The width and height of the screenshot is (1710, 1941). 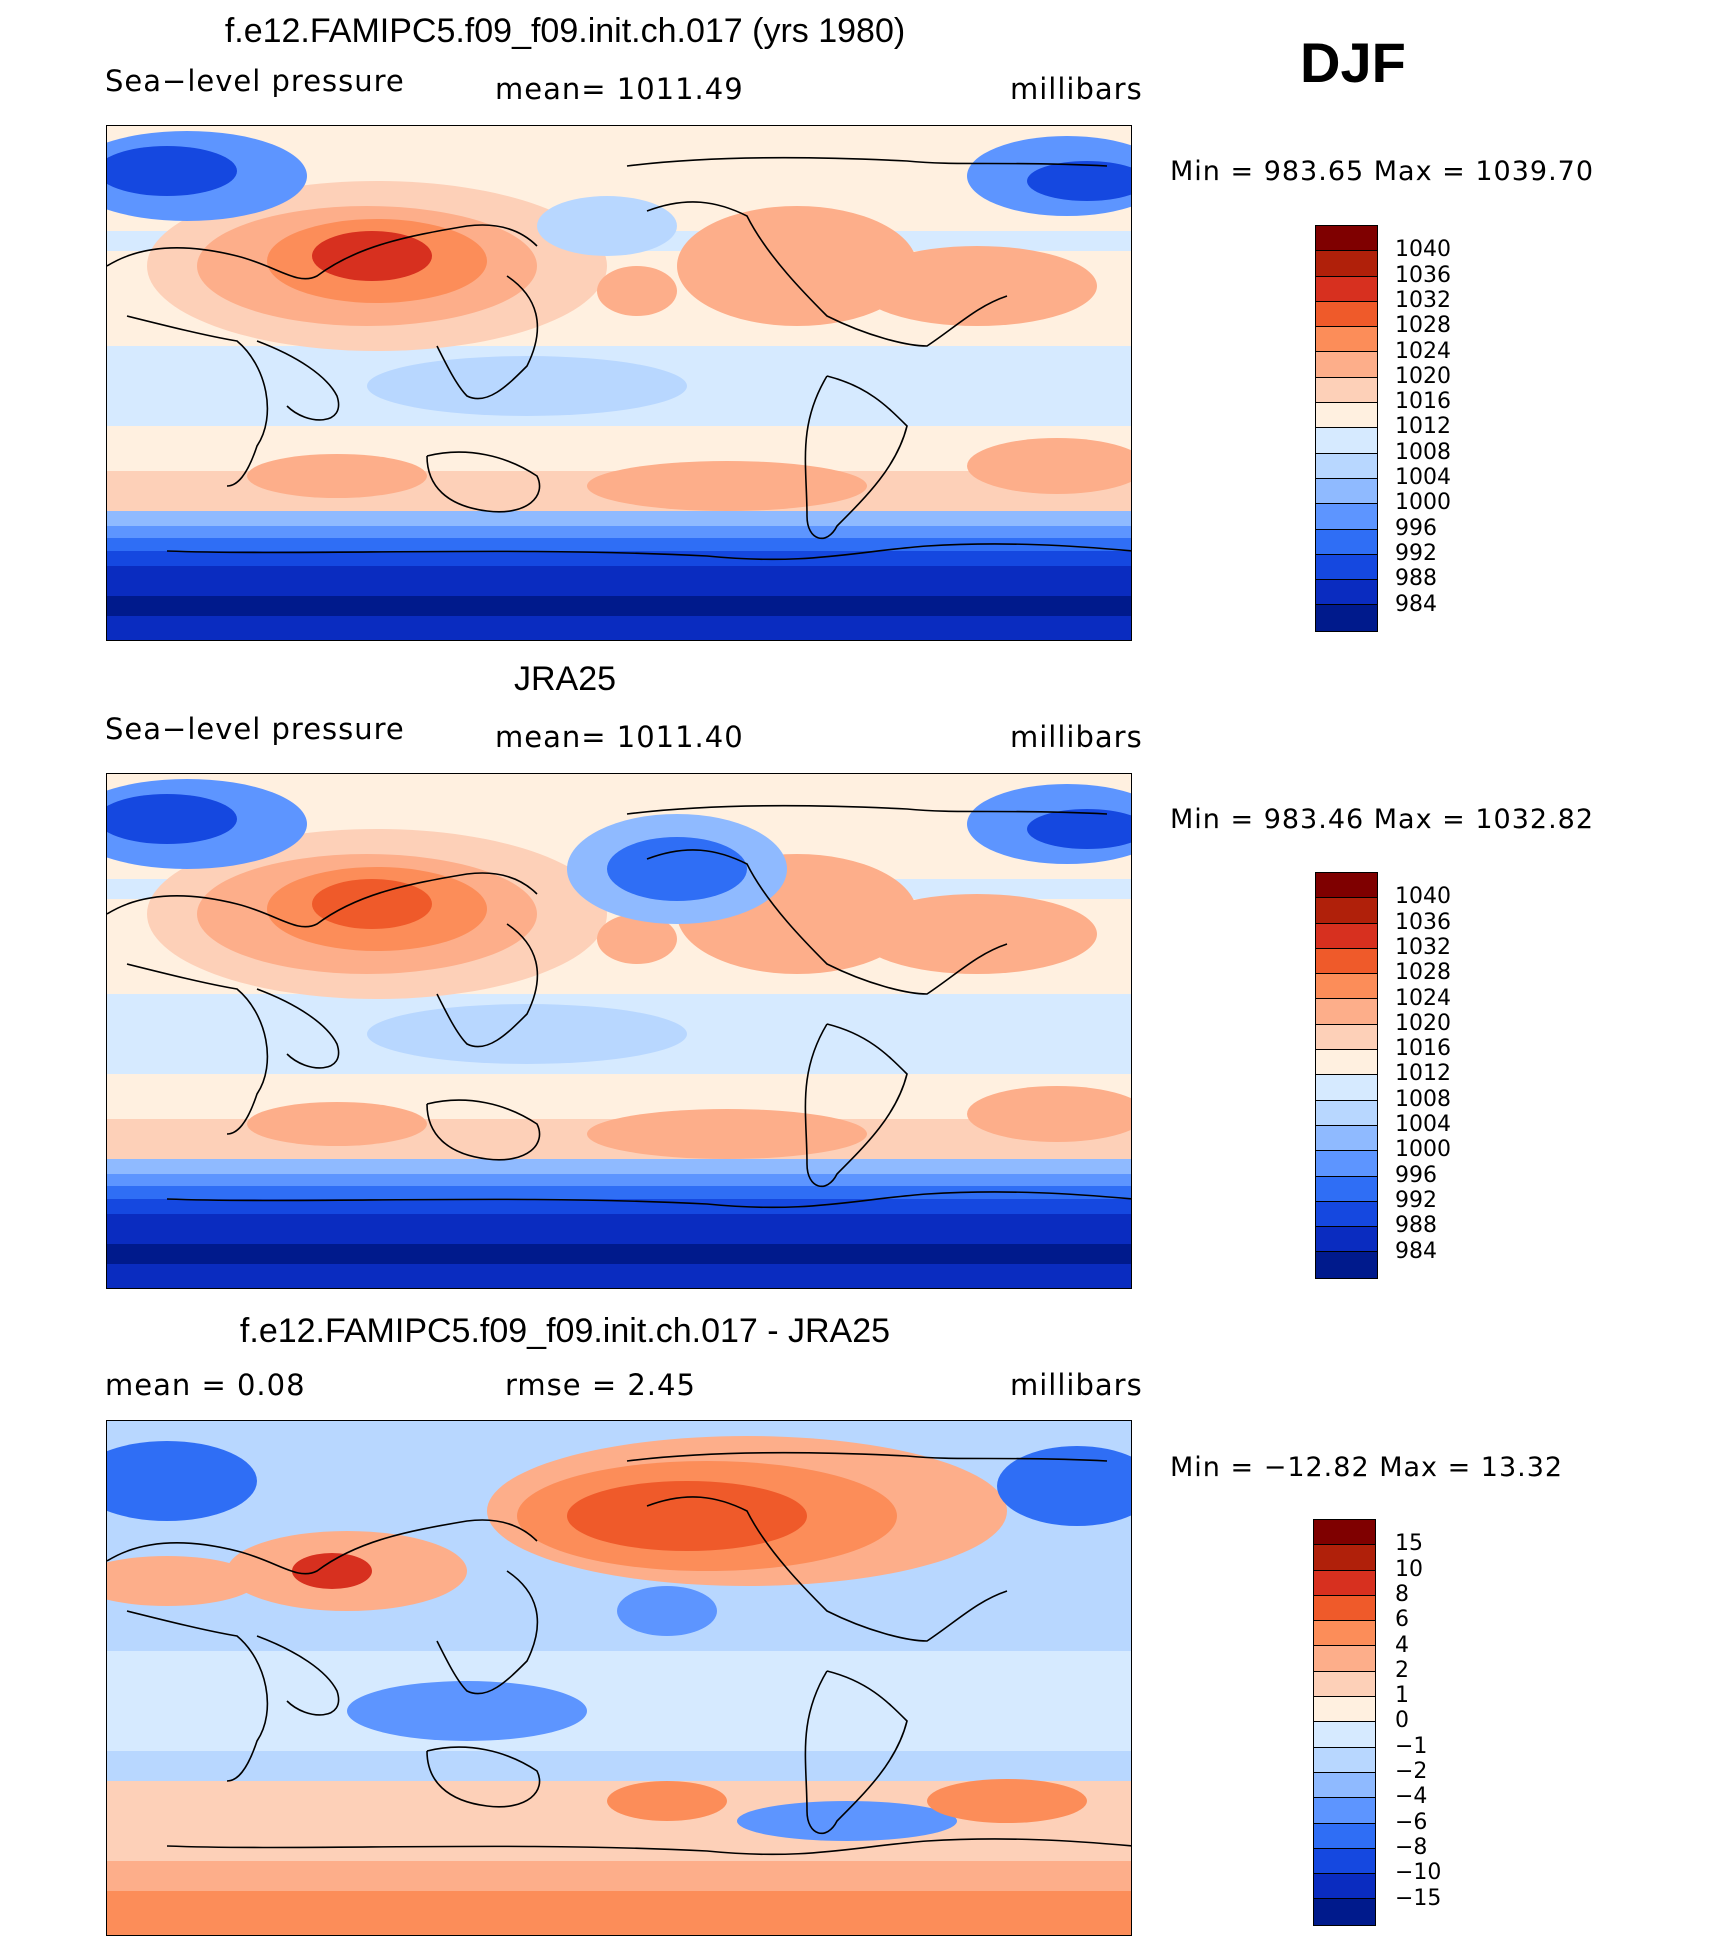 I want to click on panel-2-variable: Sea−level pressure, so click(x=255, y=729).